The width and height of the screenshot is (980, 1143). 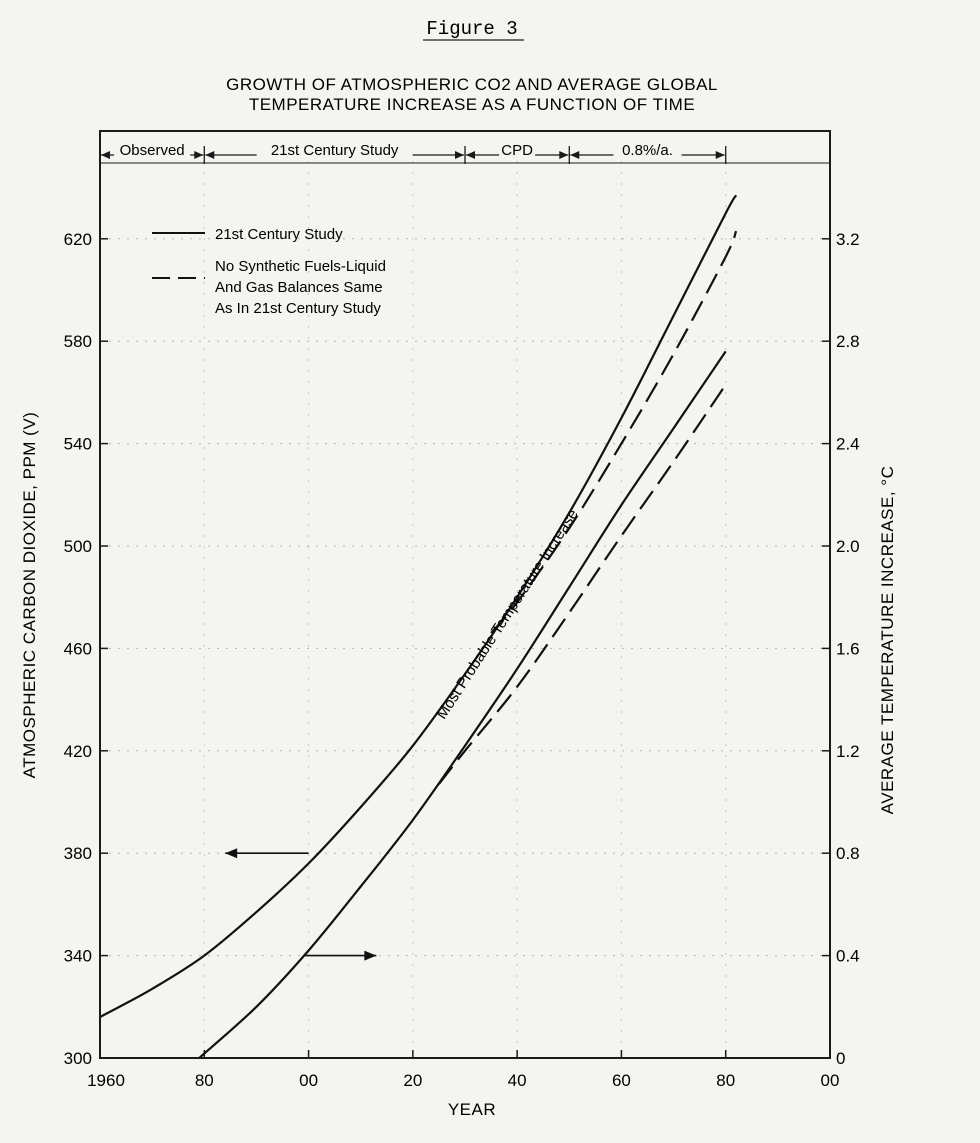 I want to click on most-probable-annotation: Most Probable Temperature Increase, so click(x=507, y=614).